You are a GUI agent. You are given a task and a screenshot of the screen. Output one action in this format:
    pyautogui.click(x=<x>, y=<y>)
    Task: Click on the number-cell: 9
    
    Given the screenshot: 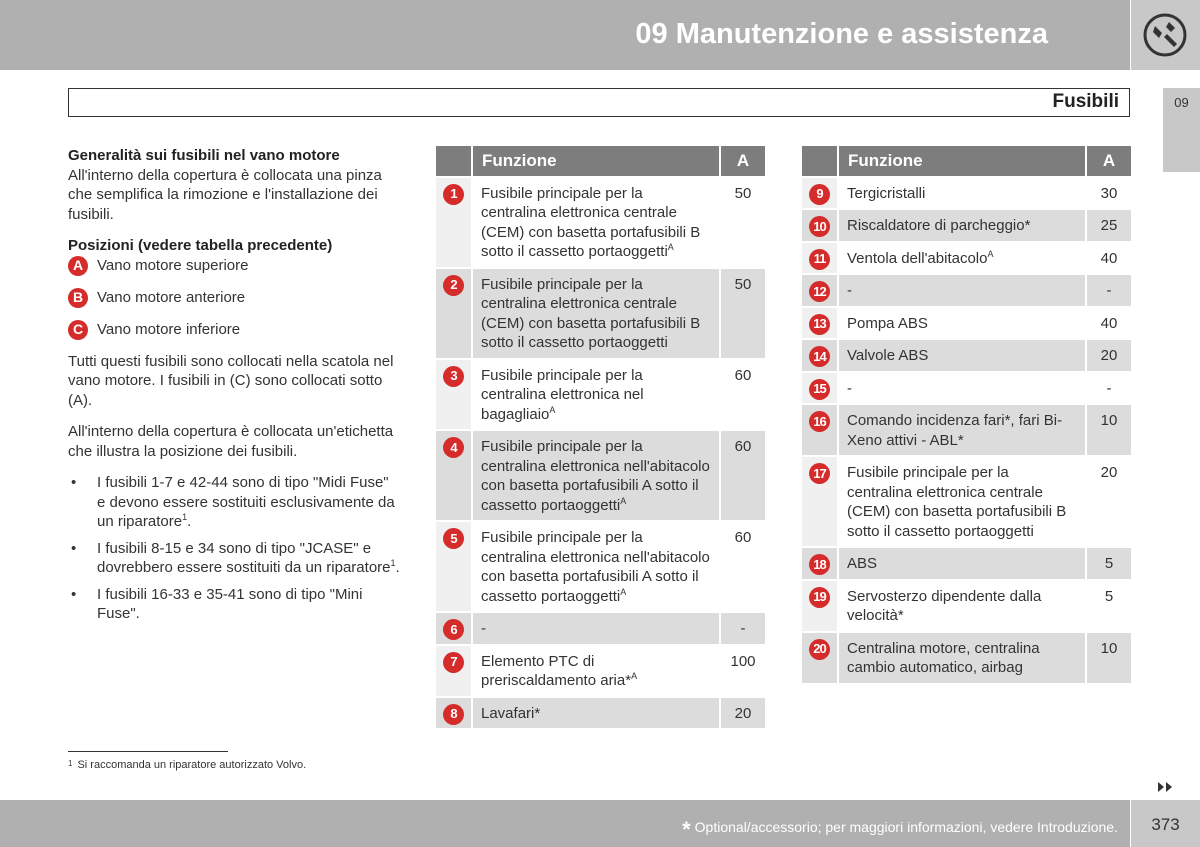 What is the action you would take?
    pyautogui.click(x=819, y=192)
    